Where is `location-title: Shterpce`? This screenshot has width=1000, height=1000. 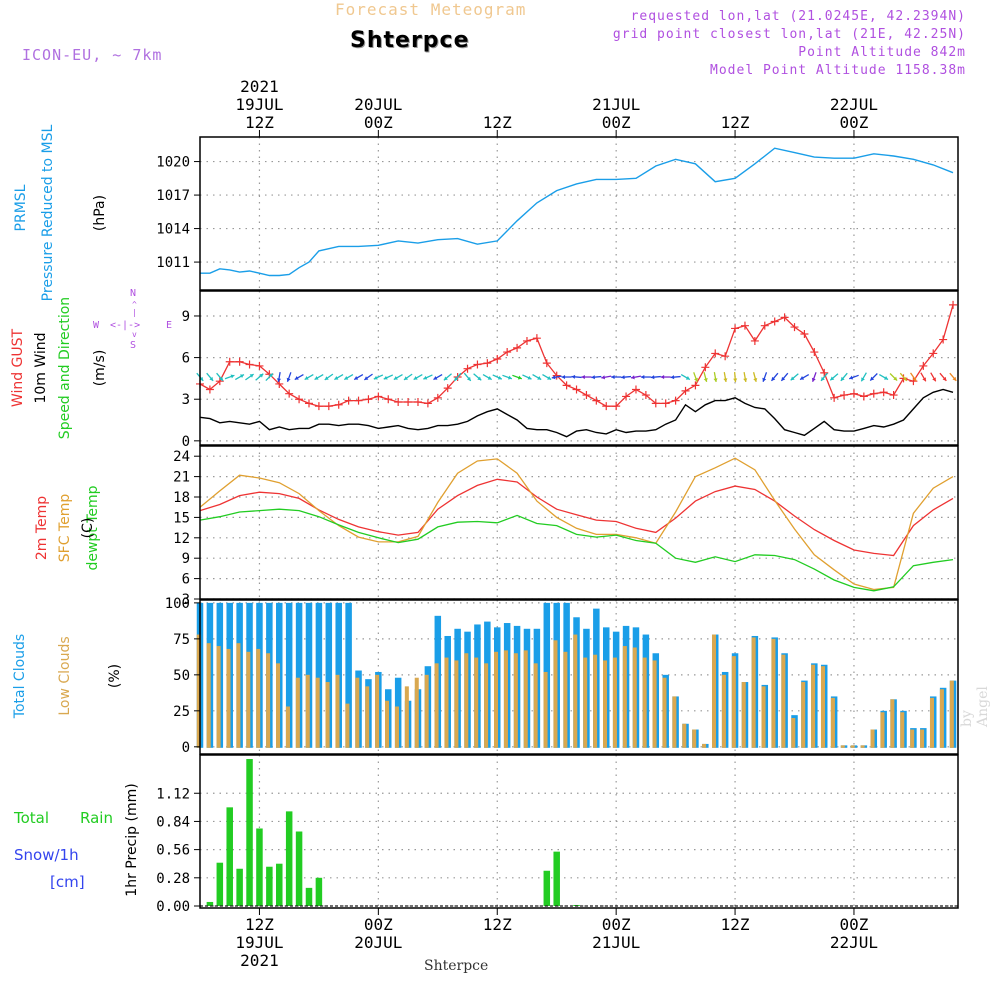
location-title: Shterpce is located at coordinates (410, 40).